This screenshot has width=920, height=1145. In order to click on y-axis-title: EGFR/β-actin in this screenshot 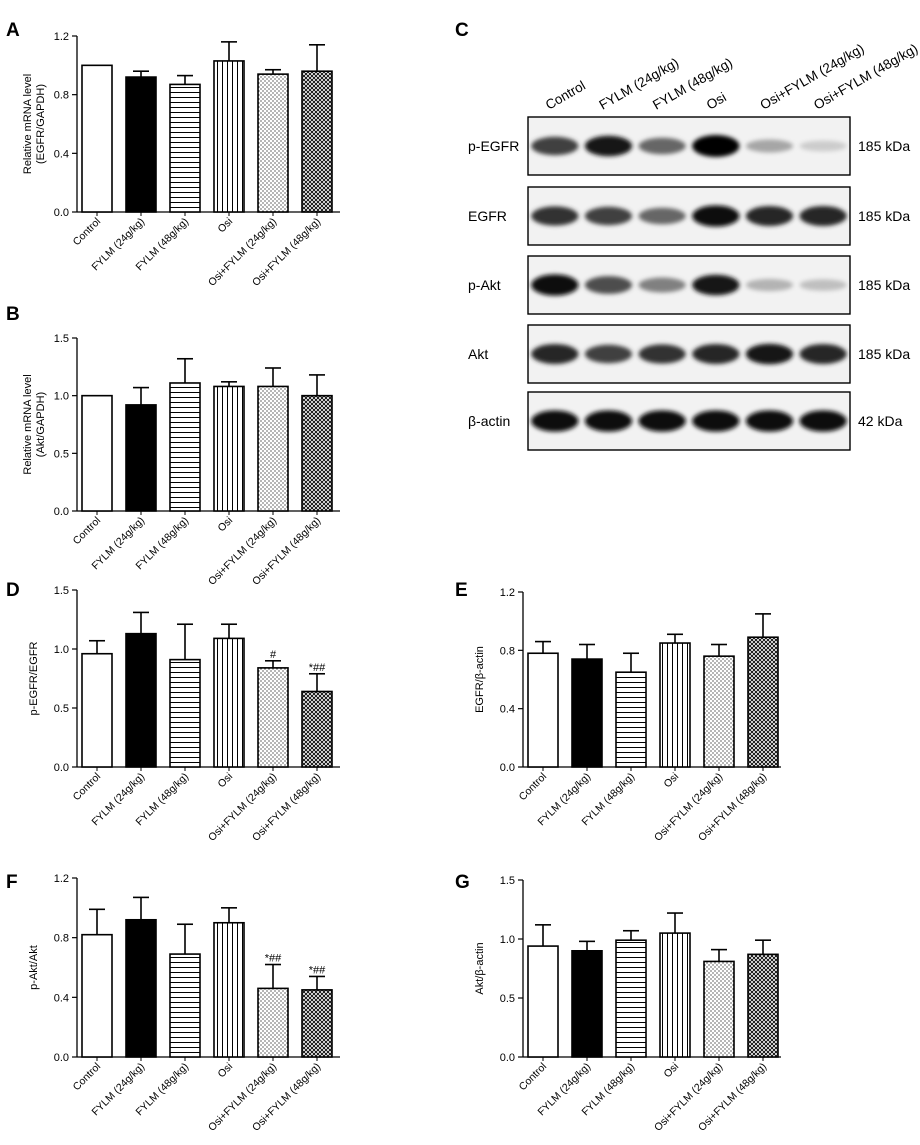, I will do `click(480, 679)`.